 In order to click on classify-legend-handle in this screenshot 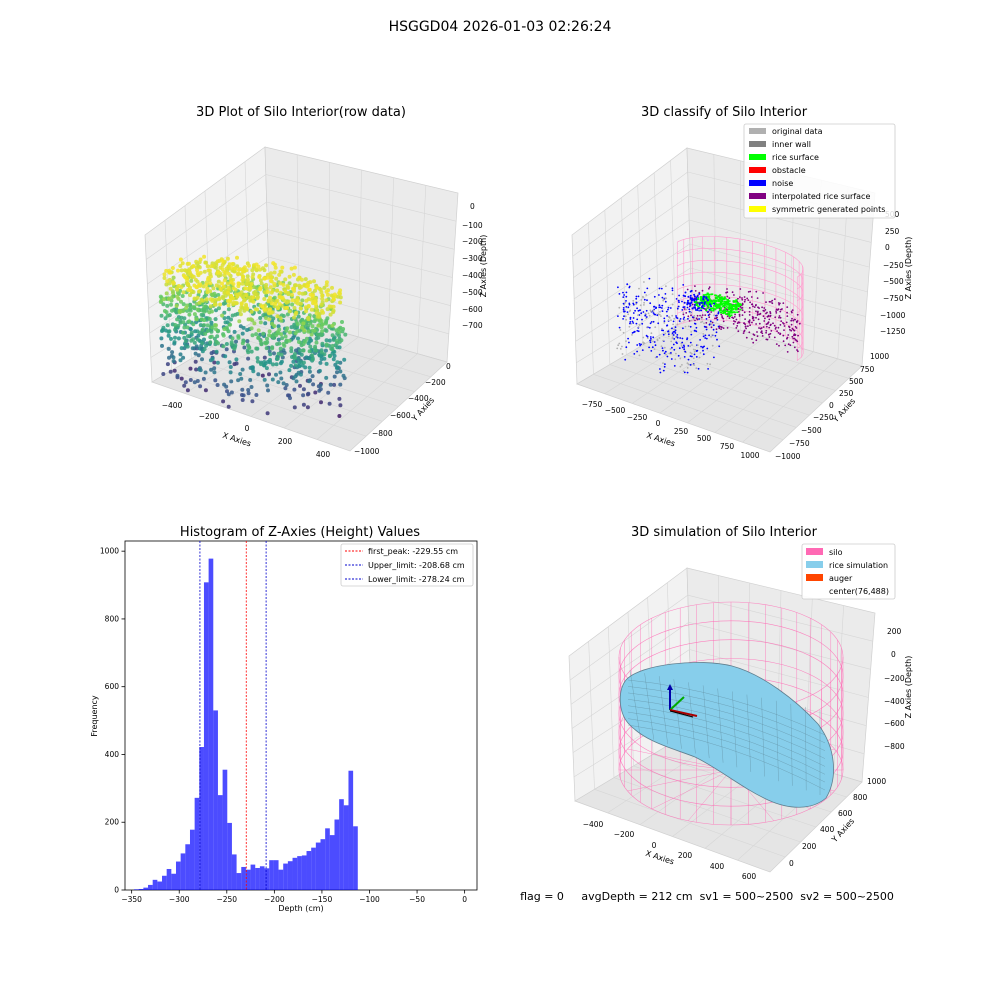, I will do `click(757, 170)`.